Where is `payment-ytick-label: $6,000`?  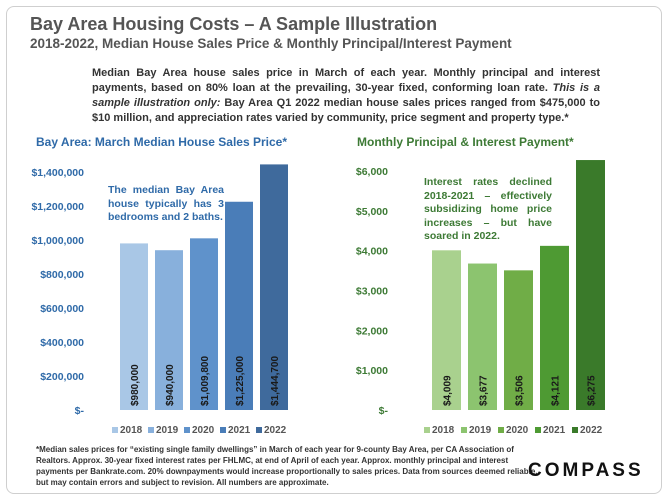 payment-ytick-label: $6,000 is located at coordinates (372, 172).